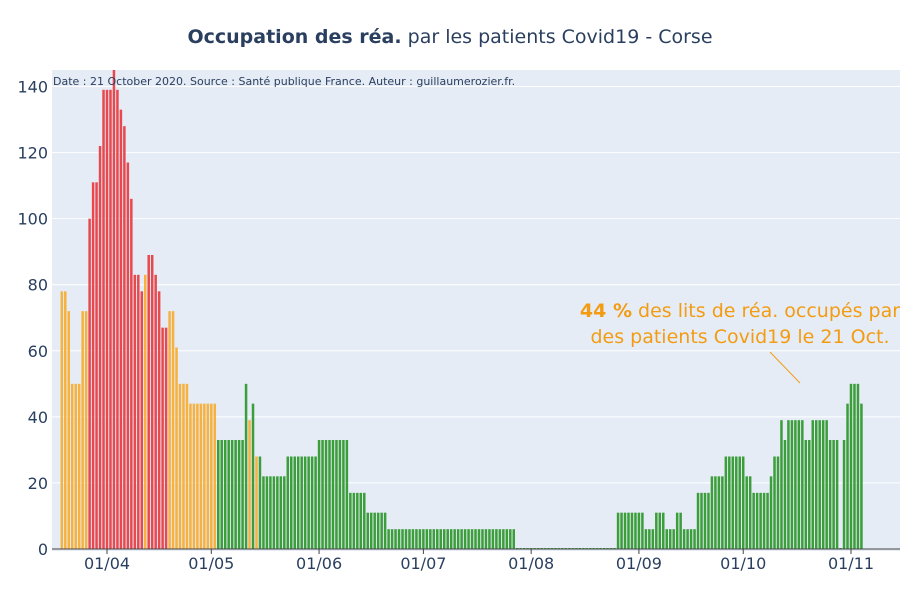 The image size is (900, 600). I want to click on y-tick-40: 40, so click(38, 417).